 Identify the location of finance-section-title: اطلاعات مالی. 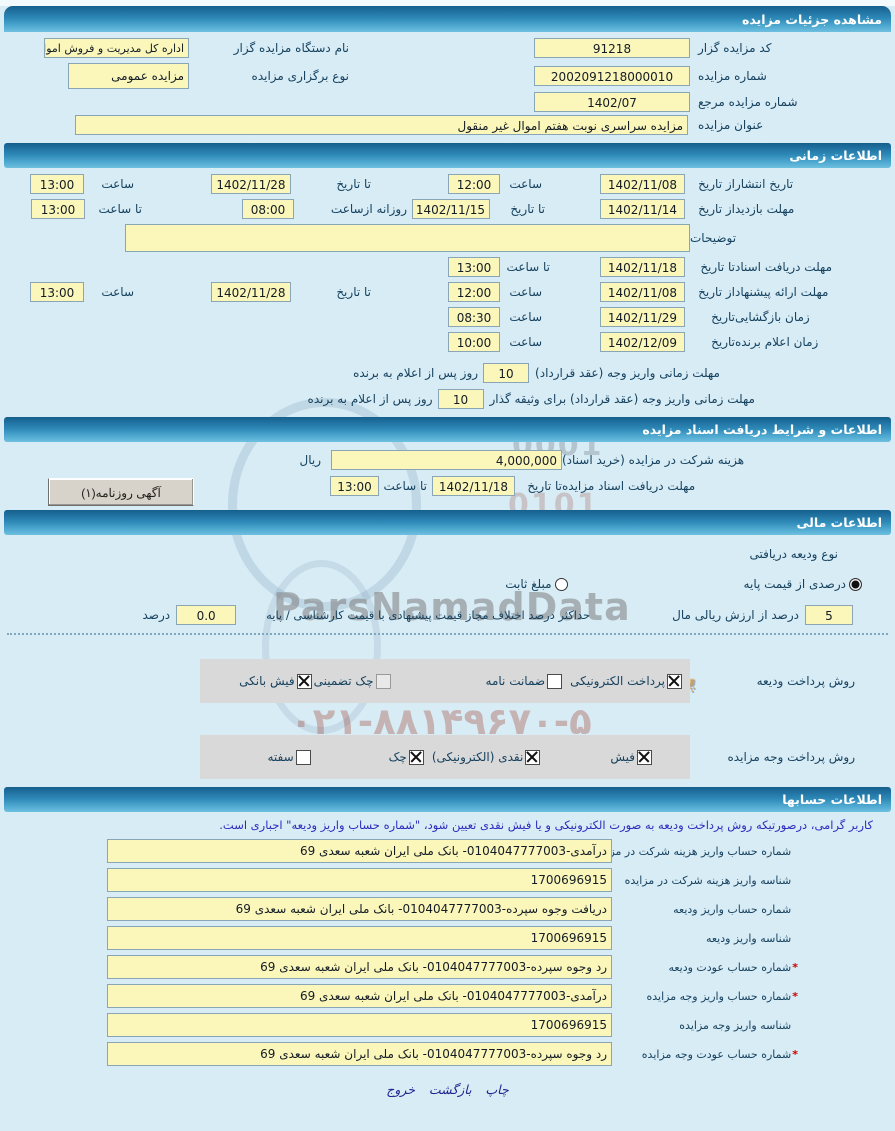
(839, 522).